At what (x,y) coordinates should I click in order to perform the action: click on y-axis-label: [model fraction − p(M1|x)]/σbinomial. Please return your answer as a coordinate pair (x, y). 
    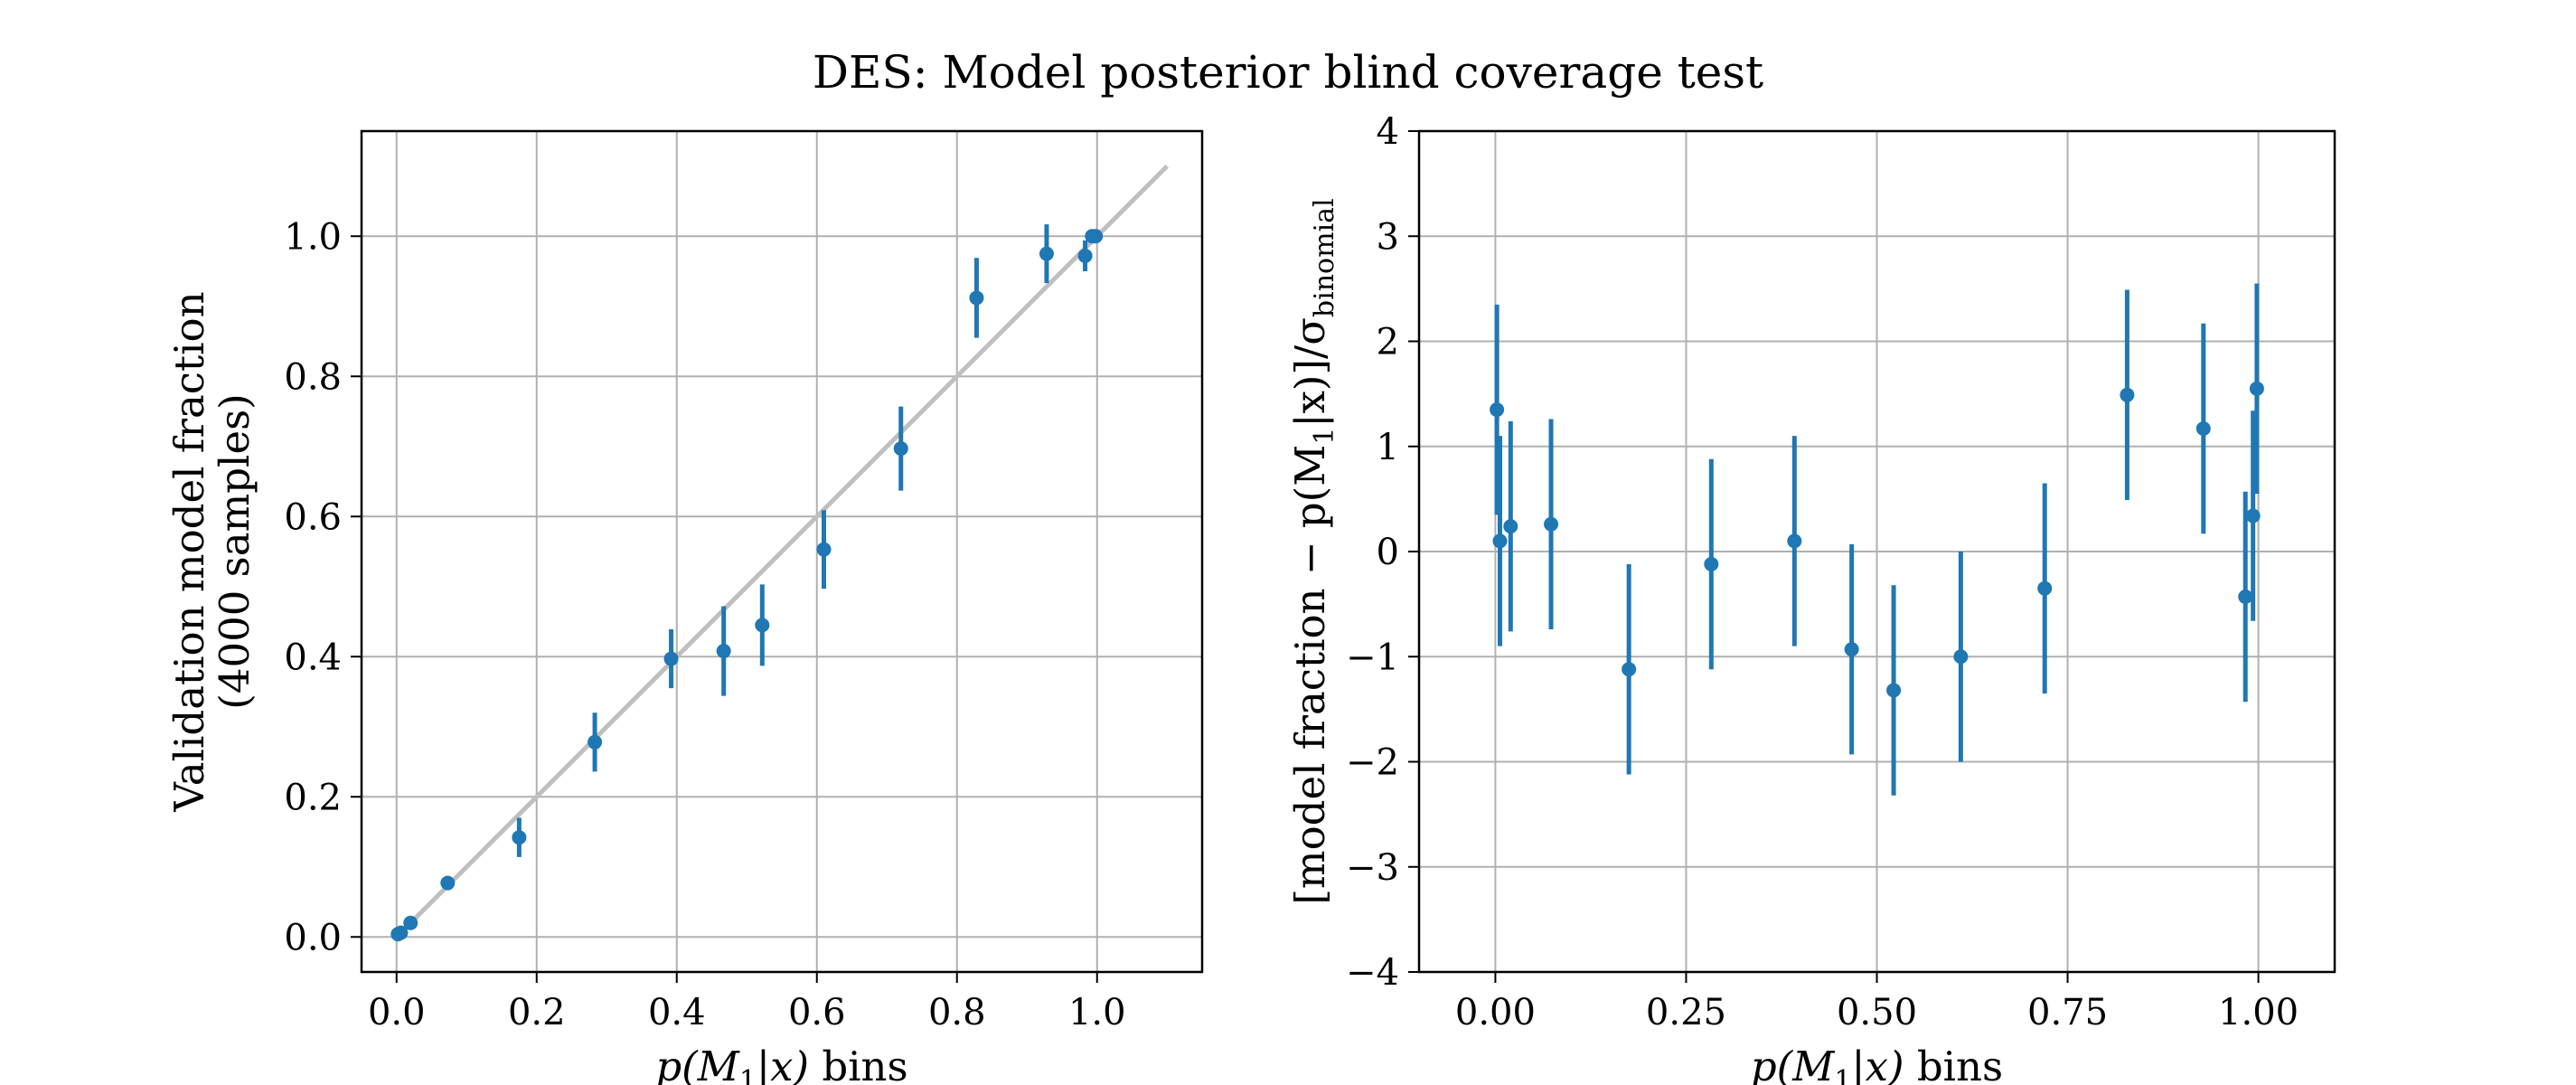
    Looking at the image, I should click on (1313, 551).